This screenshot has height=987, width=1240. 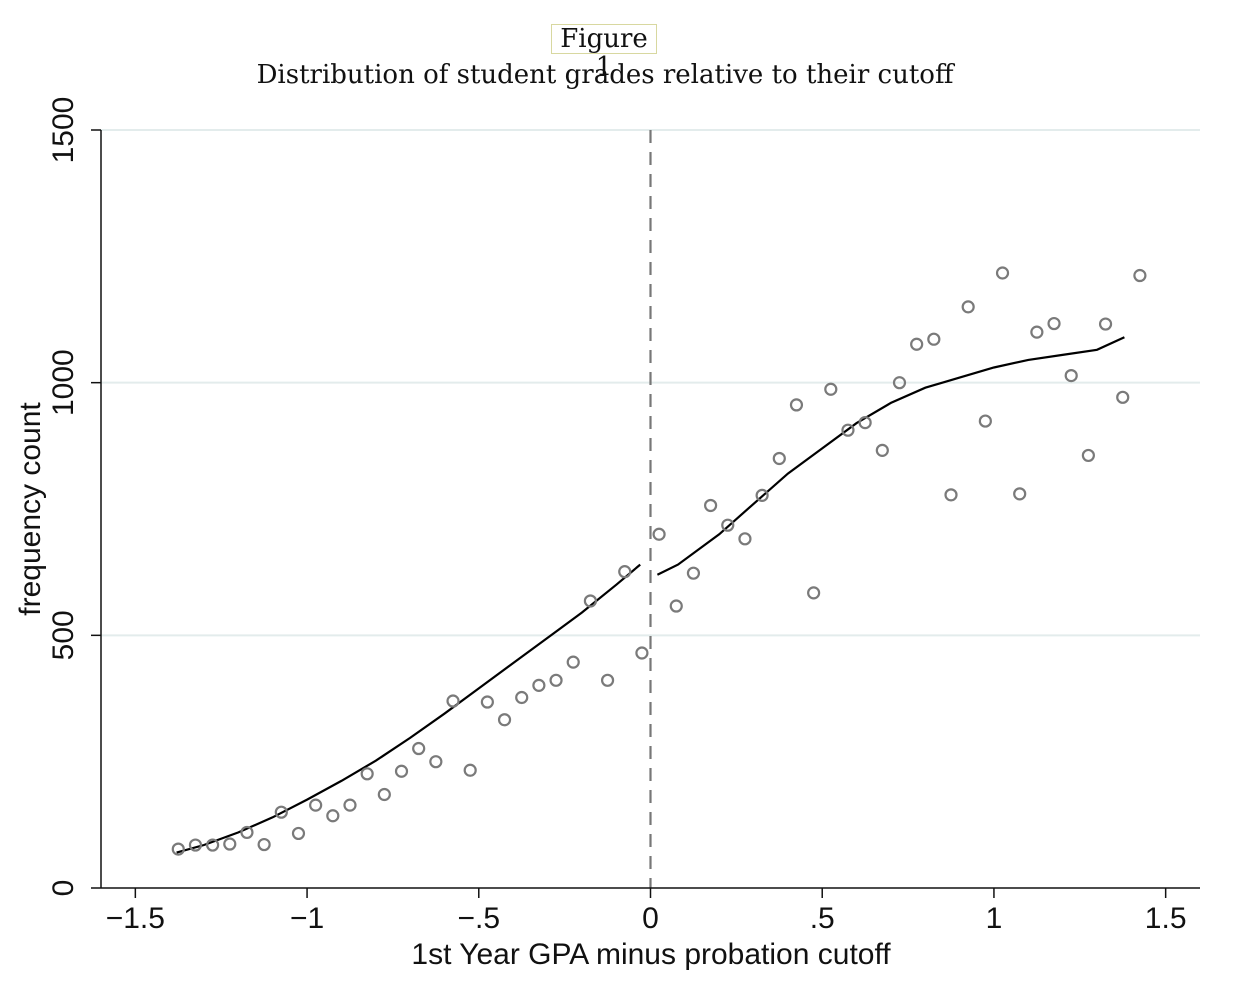 I want to click on y-tick-label: 0, so click(x=63, y=888).